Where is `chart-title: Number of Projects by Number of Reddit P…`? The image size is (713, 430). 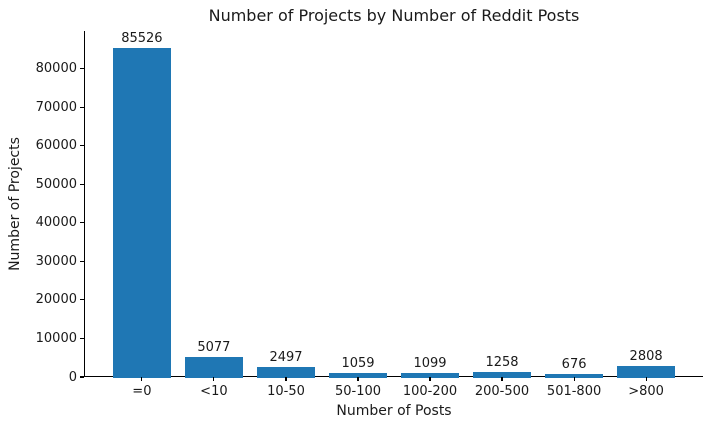 chart-title: Number of Projects by Number of Reddit P… is located at coordinates (394, 15).